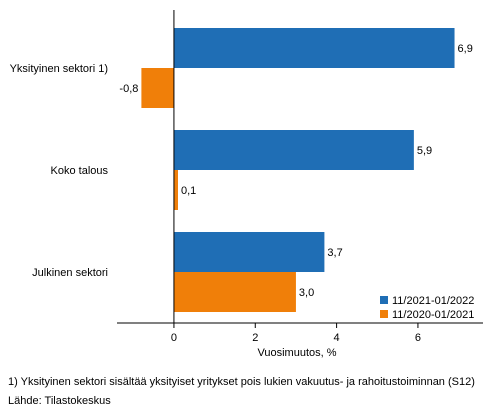  What do you see at coordinates (59, 401) in the screenshot?
I see `source-note: Lähde: Tilastokeskus` at bounding box center [59, 401].